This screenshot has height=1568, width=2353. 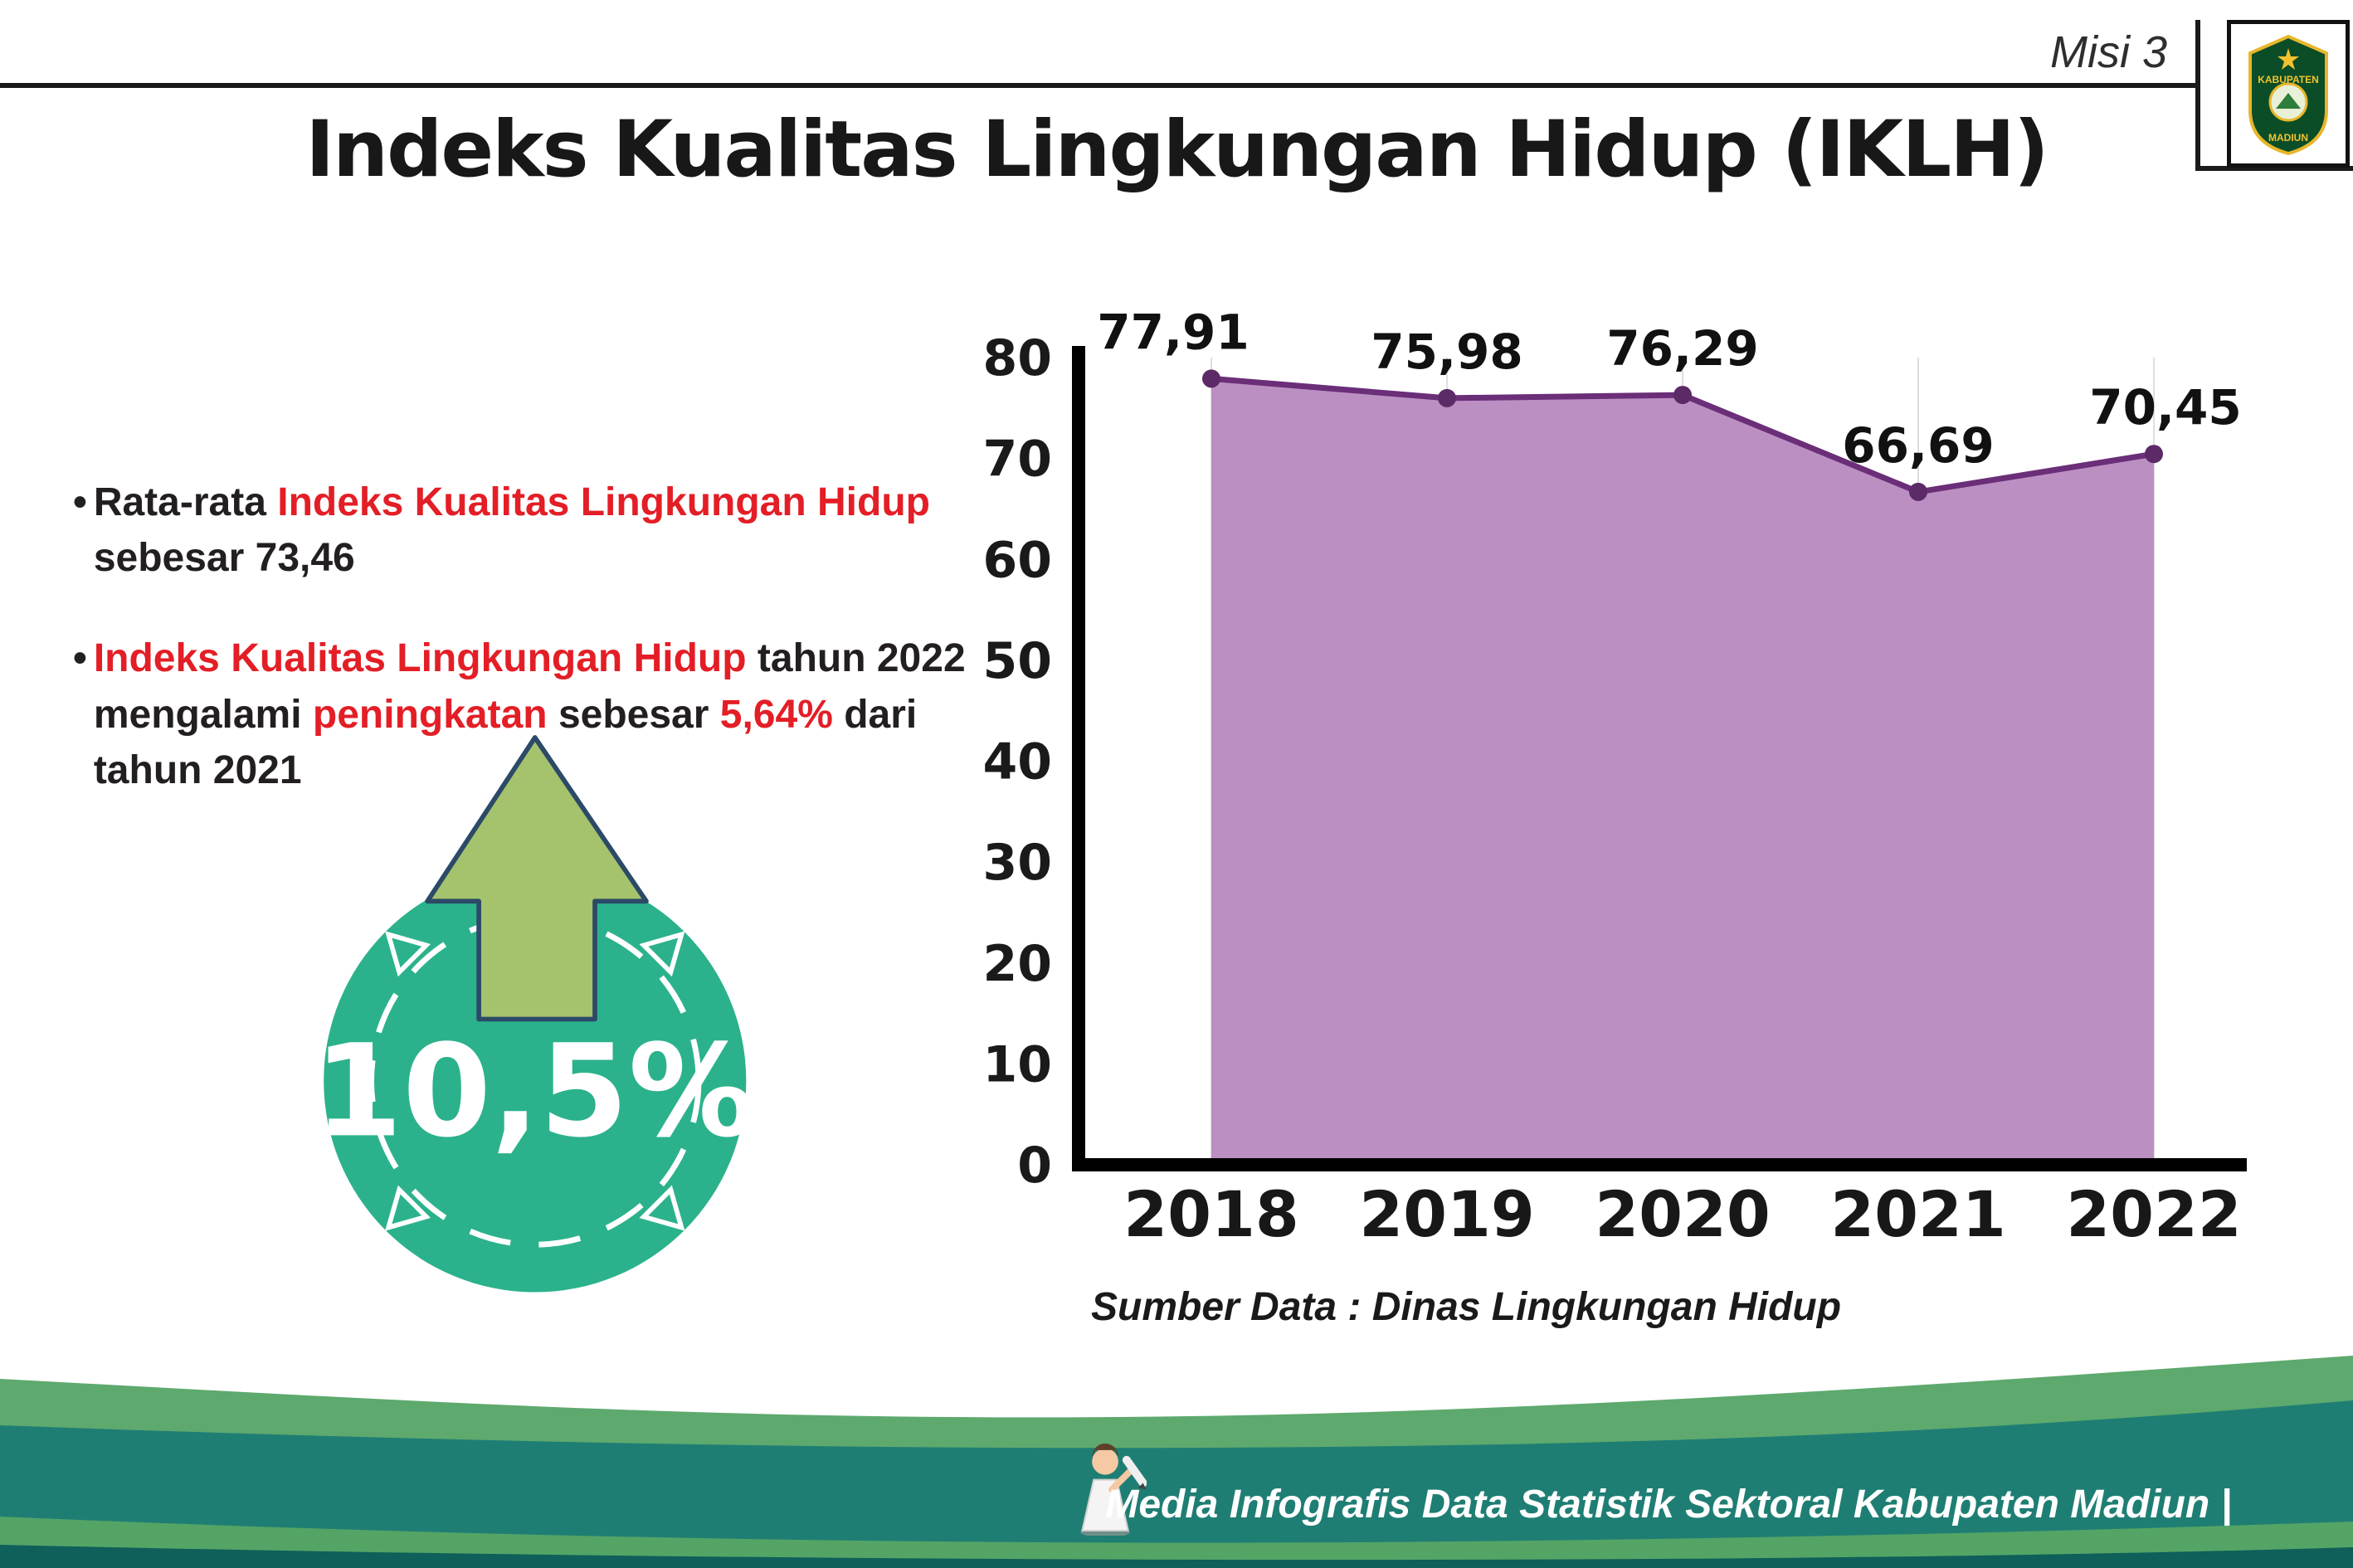 I want to click on increase-badge: 10,5%, so click(x=539, y=1000).